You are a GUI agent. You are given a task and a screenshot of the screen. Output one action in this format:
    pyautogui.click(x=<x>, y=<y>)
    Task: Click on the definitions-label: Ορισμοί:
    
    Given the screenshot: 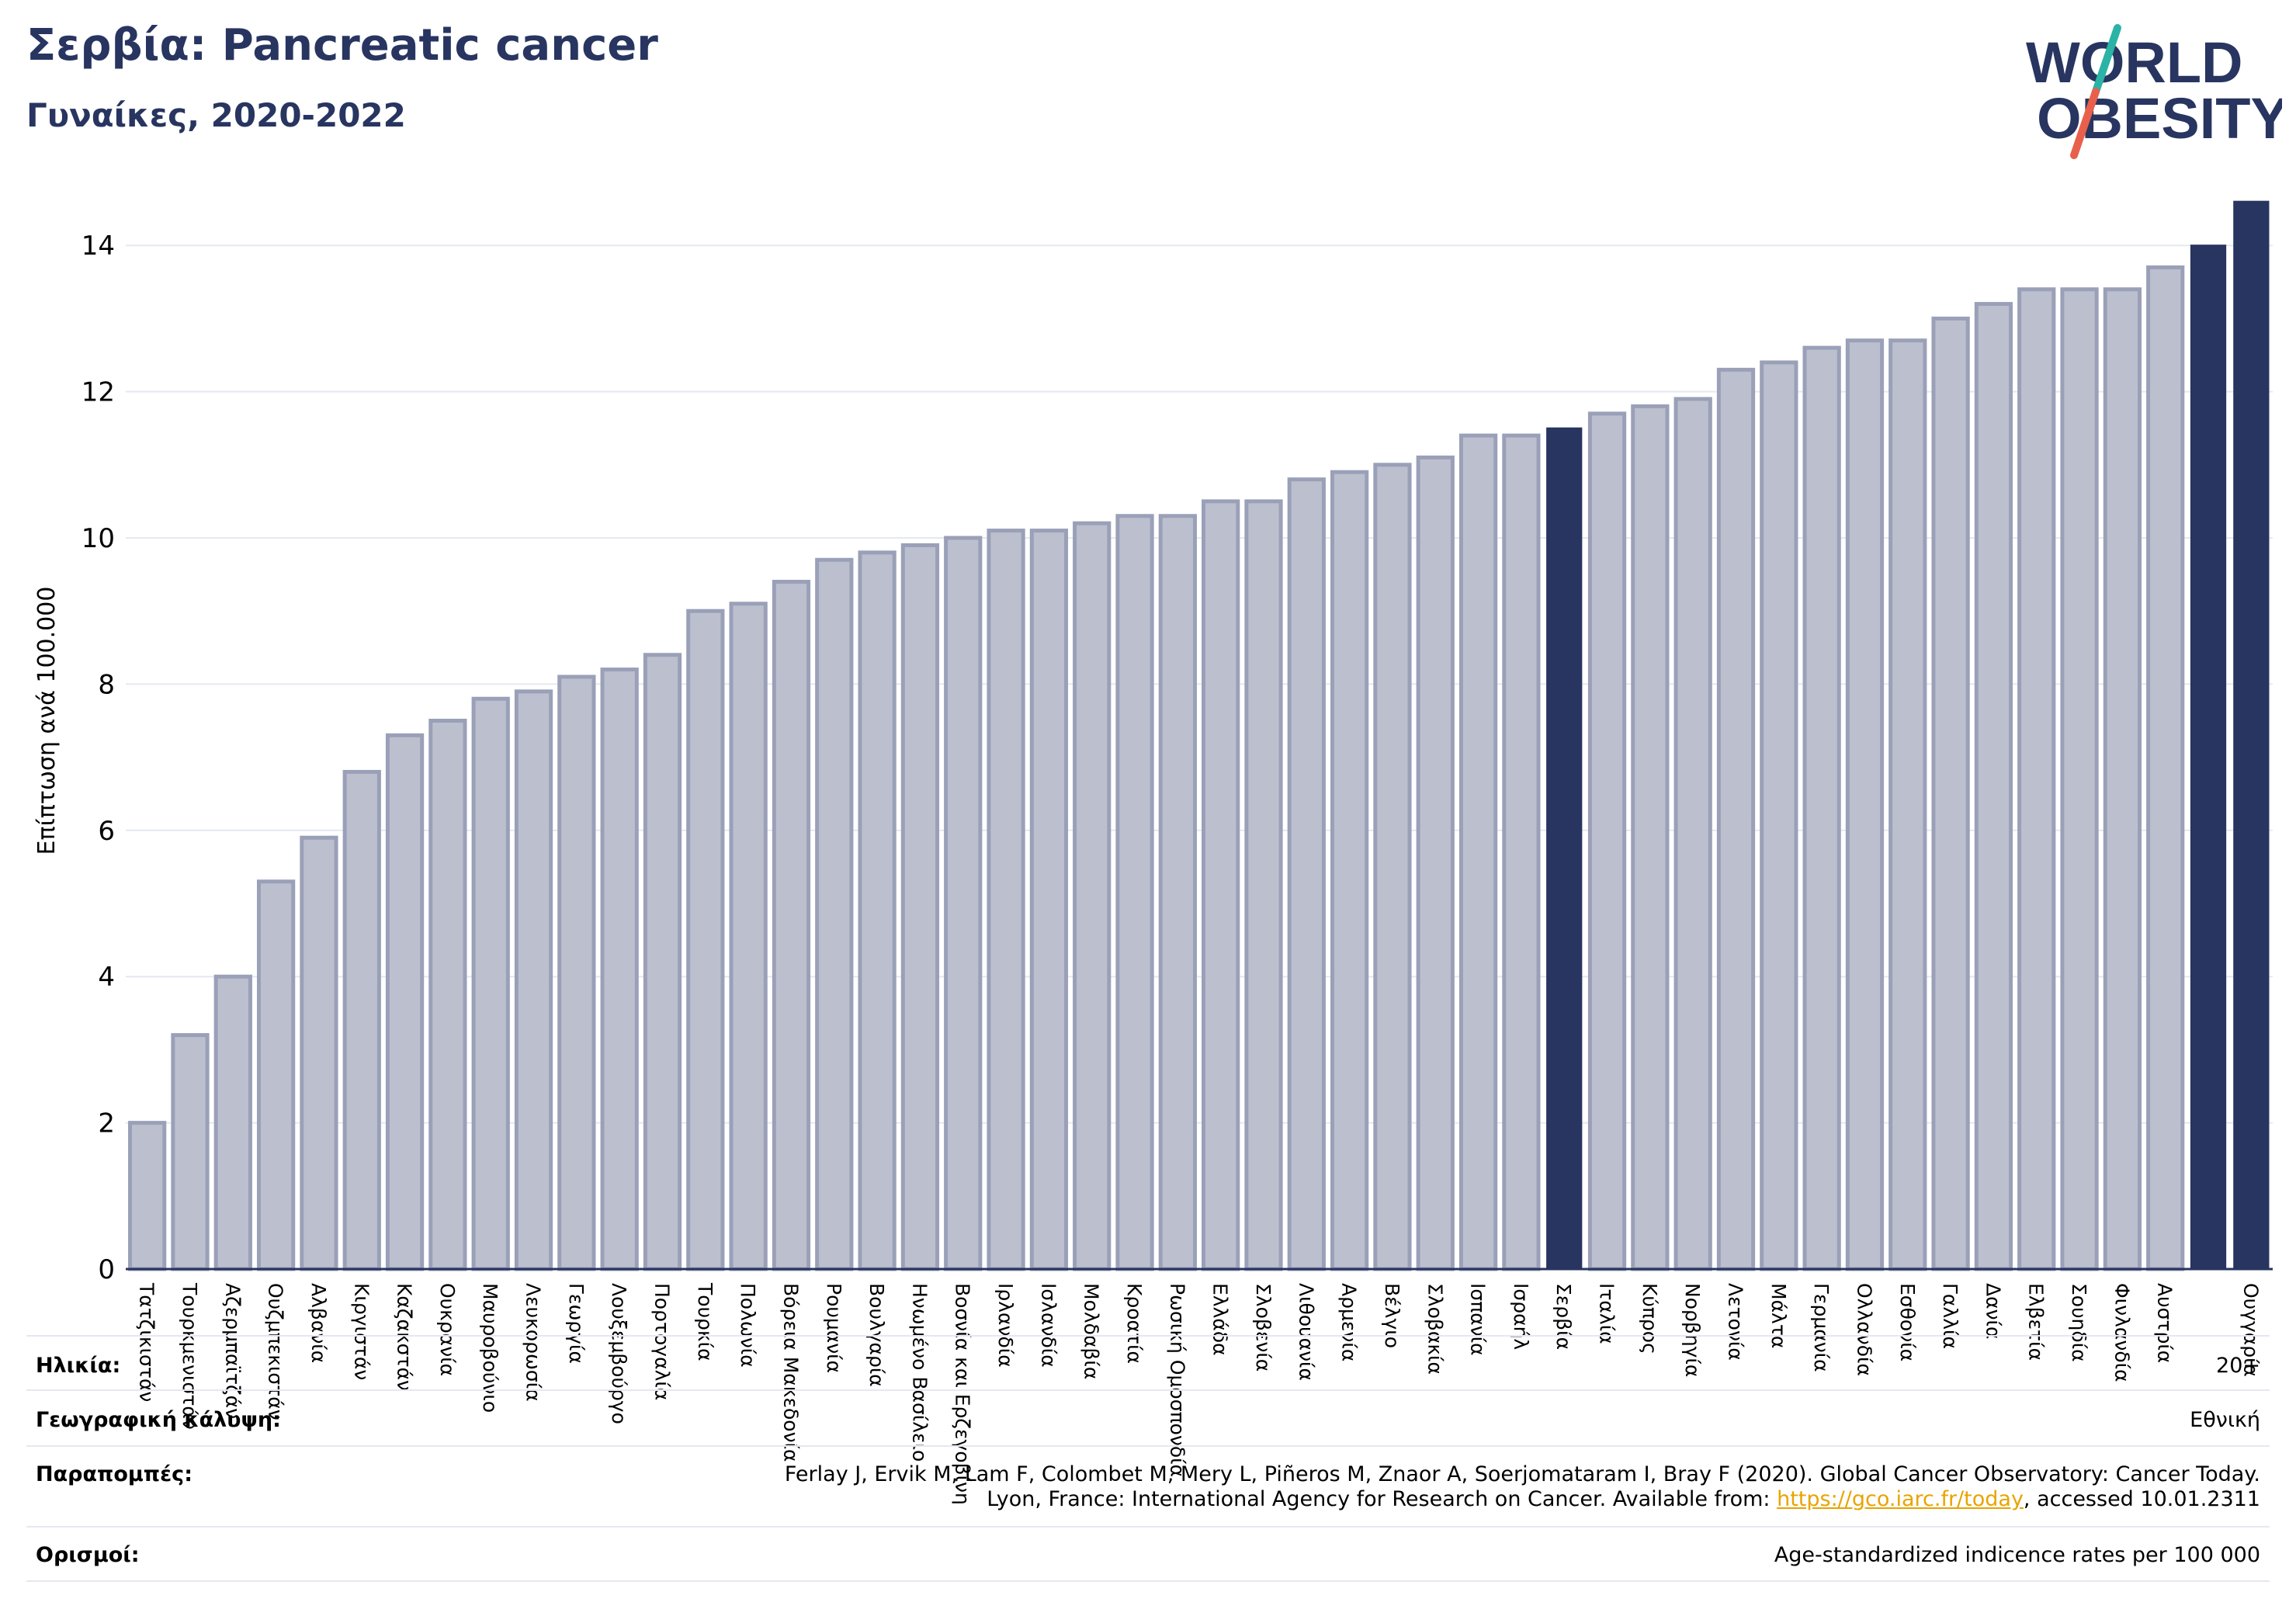 What is the action you would take?
    pyautogui.click(x=88, y=1555)
    